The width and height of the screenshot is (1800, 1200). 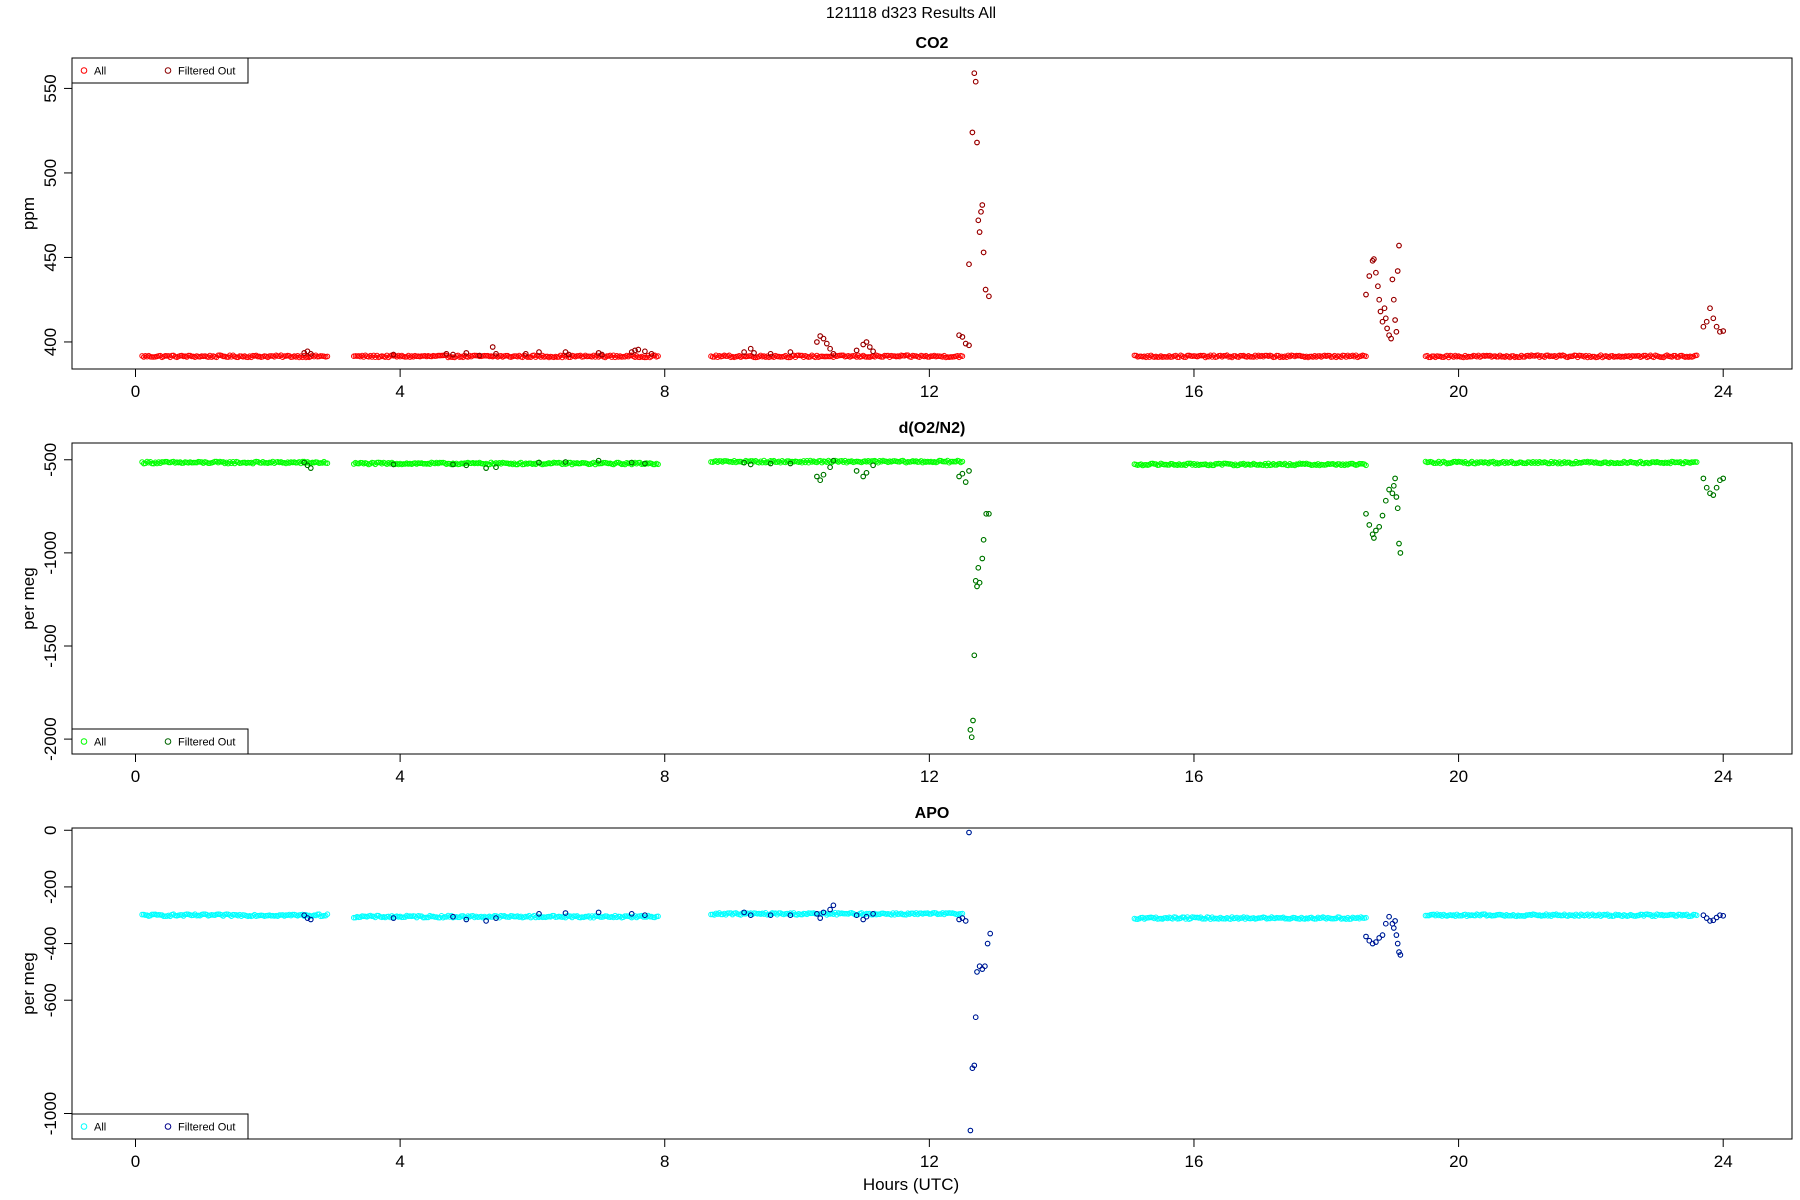 I want to click on panel-apo-y-tick-label-600: -600, so click(x=50, y=1000).